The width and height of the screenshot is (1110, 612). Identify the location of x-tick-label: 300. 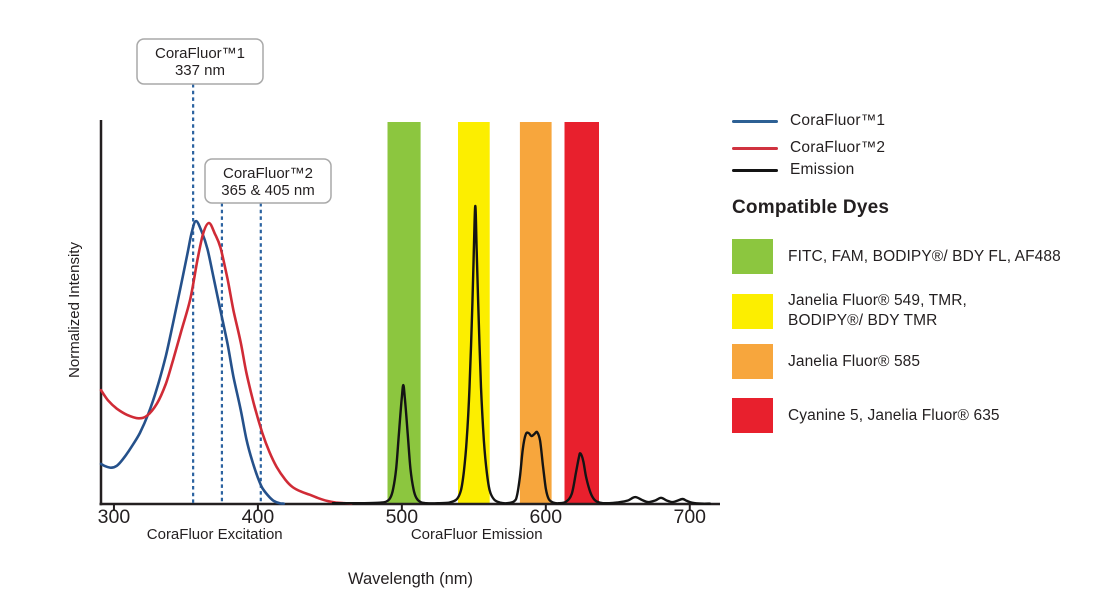
(114, 517).